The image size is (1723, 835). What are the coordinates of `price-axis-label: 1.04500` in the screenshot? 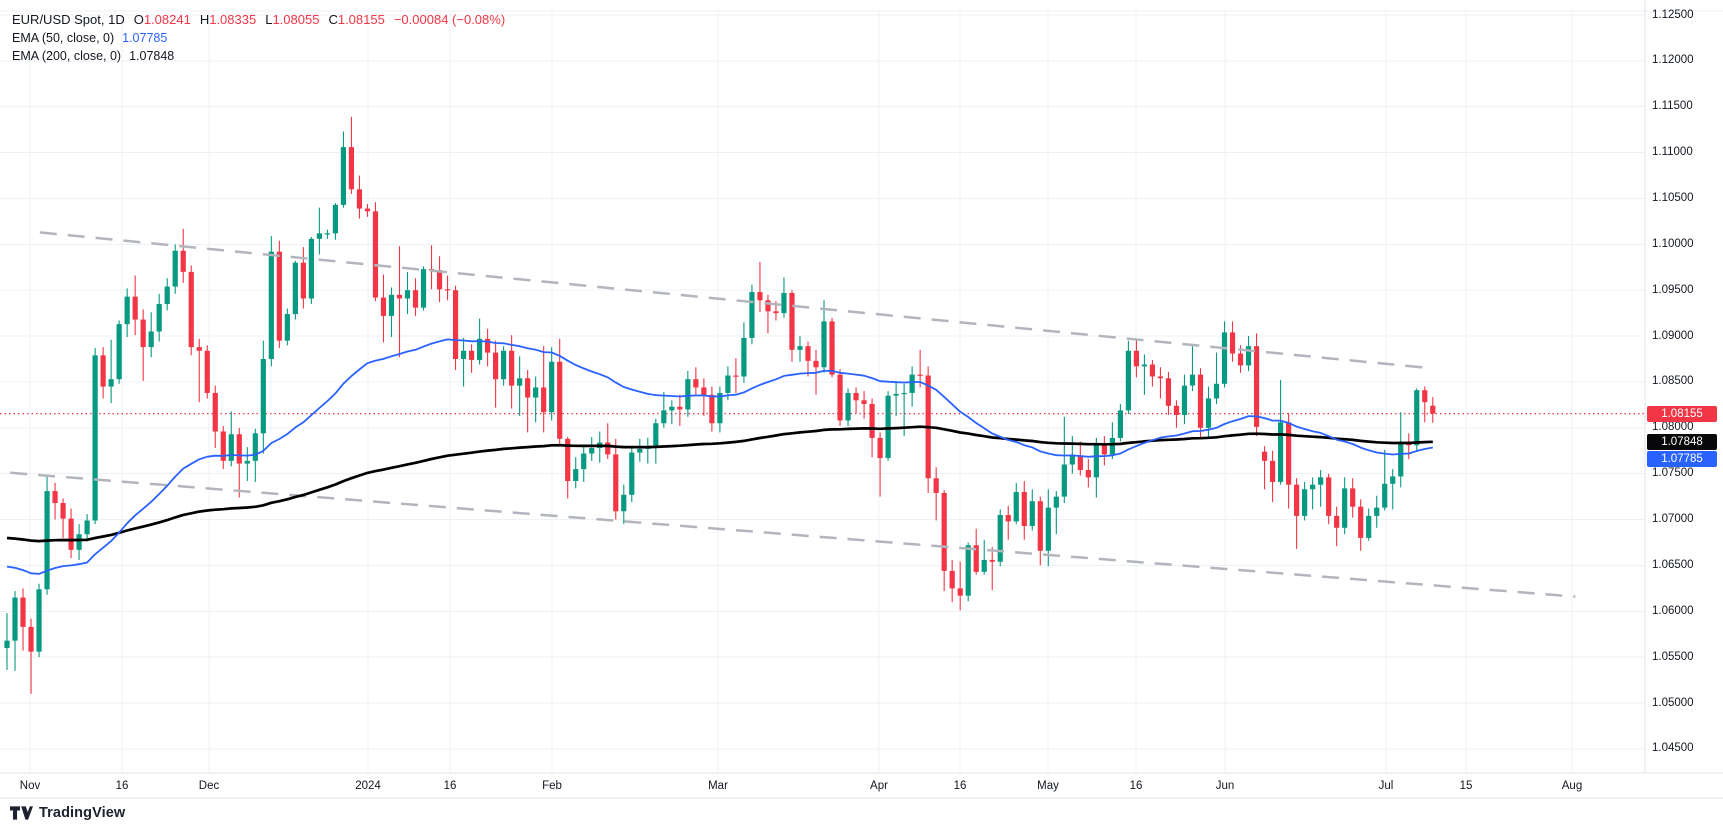 It's located at (1673, 748).